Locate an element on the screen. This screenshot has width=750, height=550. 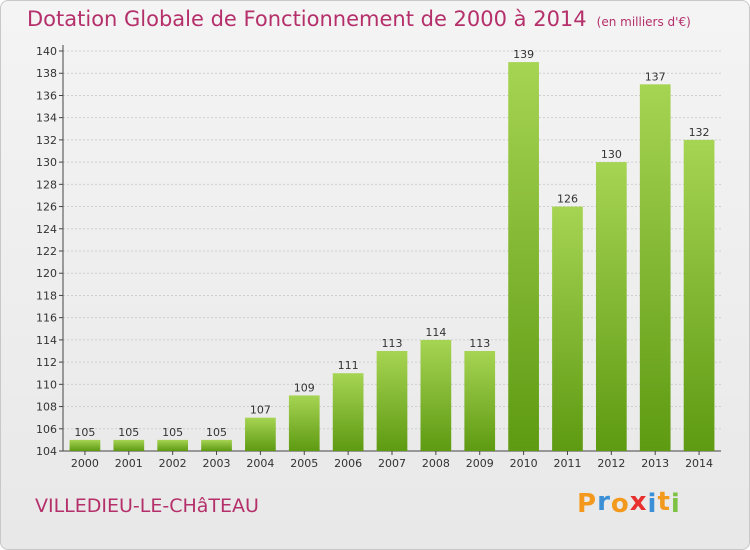
y-tick-label: 136 is located at coordinates (46, 95).